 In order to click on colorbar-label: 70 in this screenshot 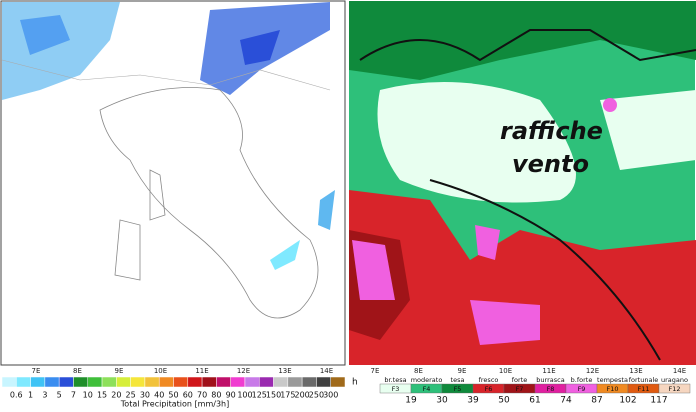, I will do `click(202, 395)`.